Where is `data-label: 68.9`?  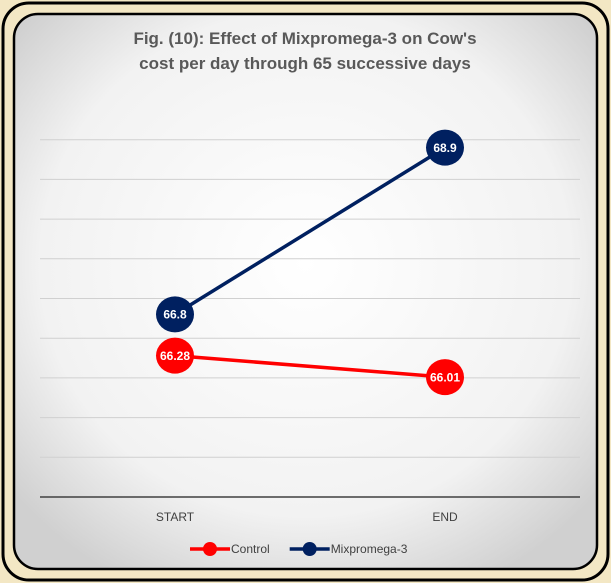 data-label: 68.9 is located at coordinates (445, 148).